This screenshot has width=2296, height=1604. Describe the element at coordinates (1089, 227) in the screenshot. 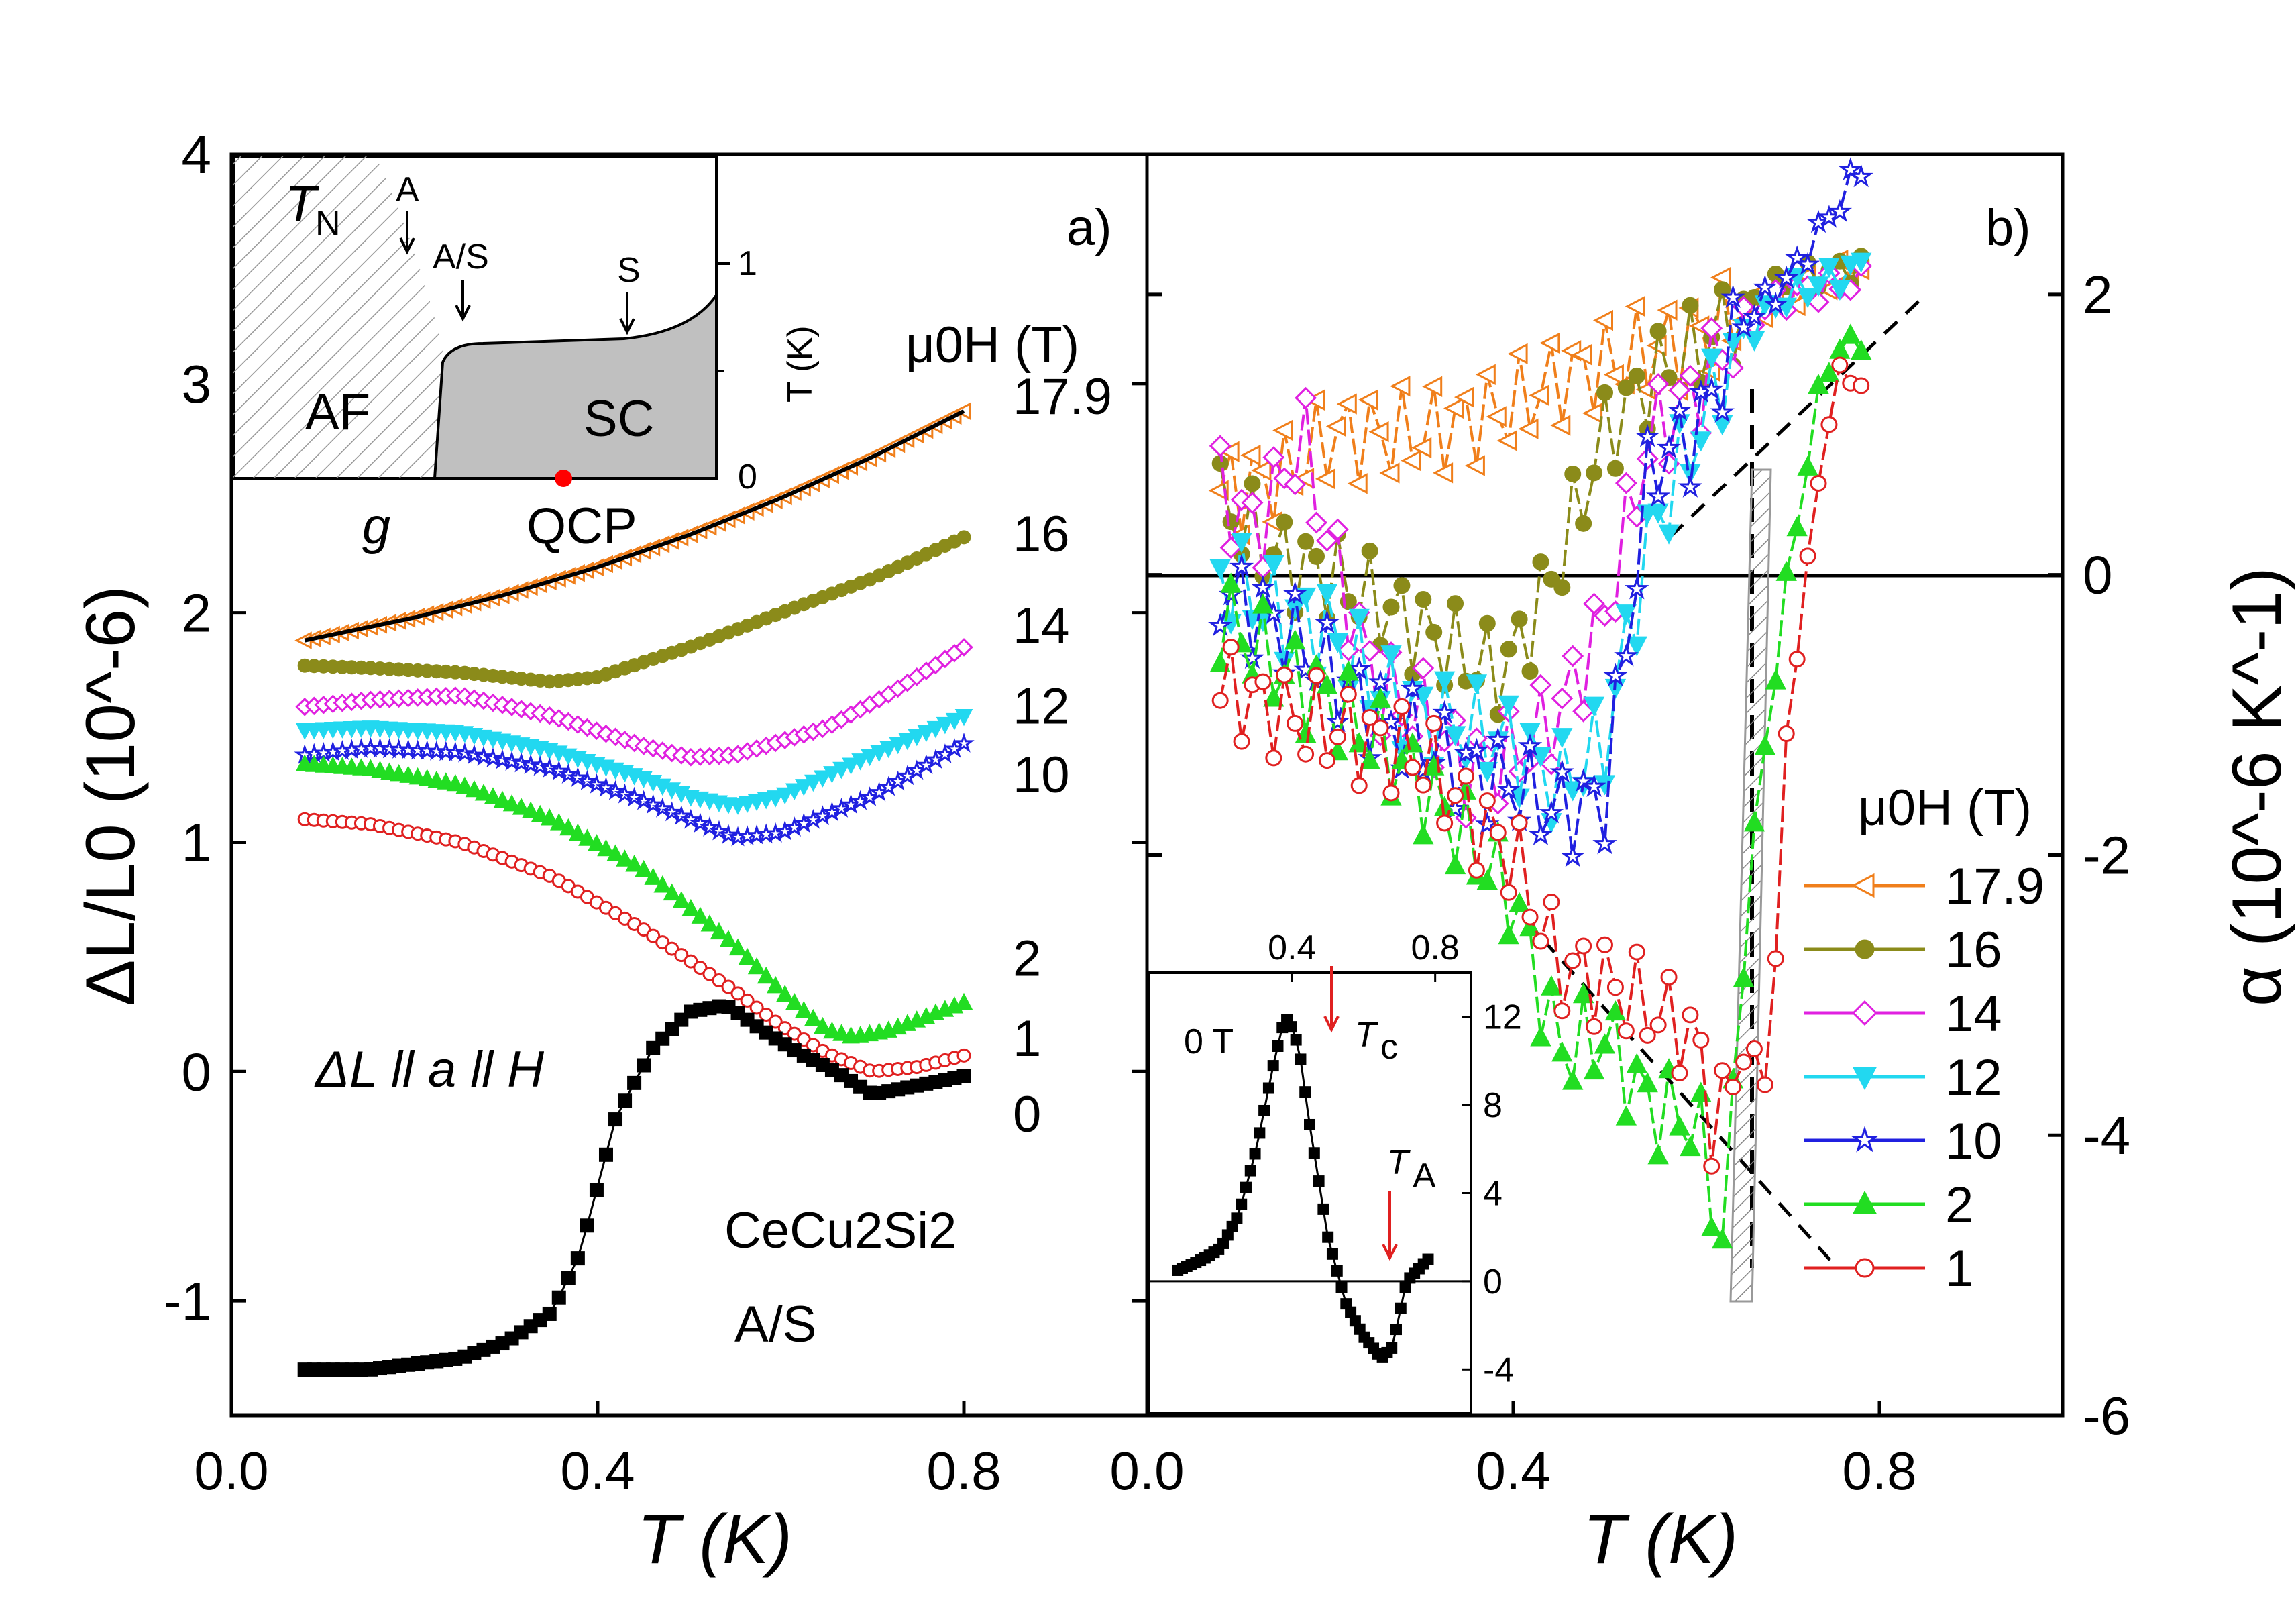

I see `panel-a-label: a)` at that location.